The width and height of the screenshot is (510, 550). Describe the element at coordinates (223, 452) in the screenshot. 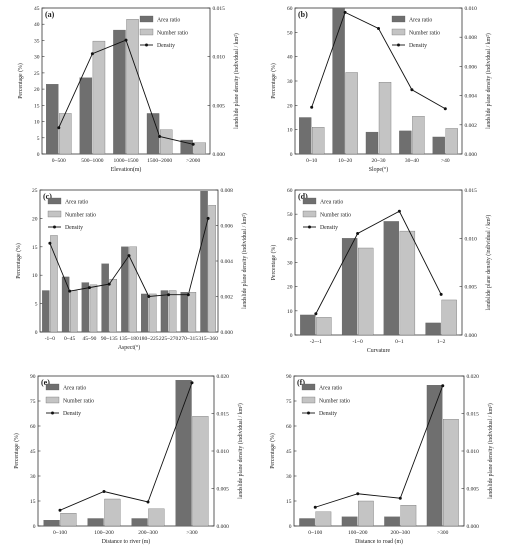

I see `y2-tick-label: 0.010` at that location.